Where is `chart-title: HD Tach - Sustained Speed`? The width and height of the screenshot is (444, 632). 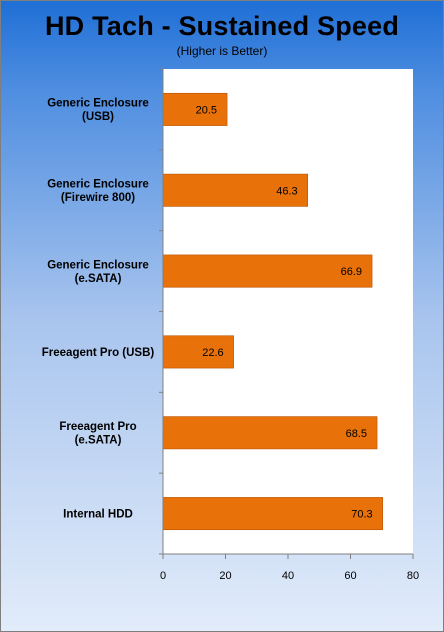
chart-title: HD Tach - Sustained Speed is located at coordinates (222, 26).